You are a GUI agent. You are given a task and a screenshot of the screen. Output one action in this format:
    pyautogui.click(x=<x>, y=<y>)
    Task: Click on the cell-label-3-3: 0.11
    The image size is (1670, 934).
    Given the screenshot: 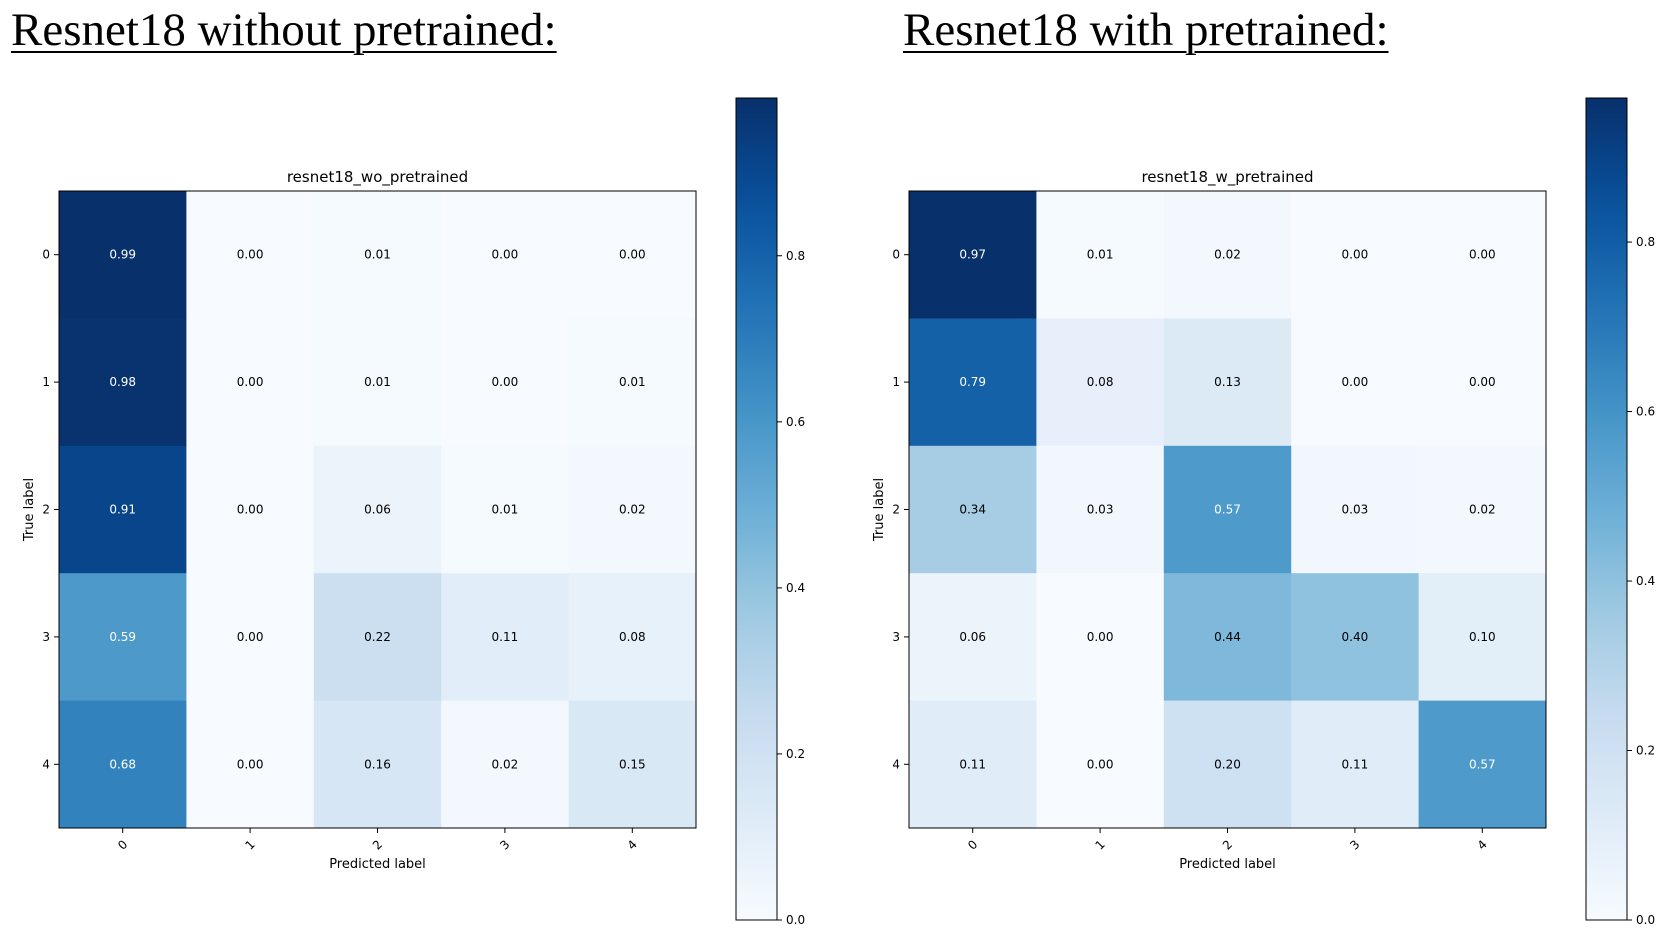 What is the action you would take?
    pyautogui.click(x=505, y=637)
    